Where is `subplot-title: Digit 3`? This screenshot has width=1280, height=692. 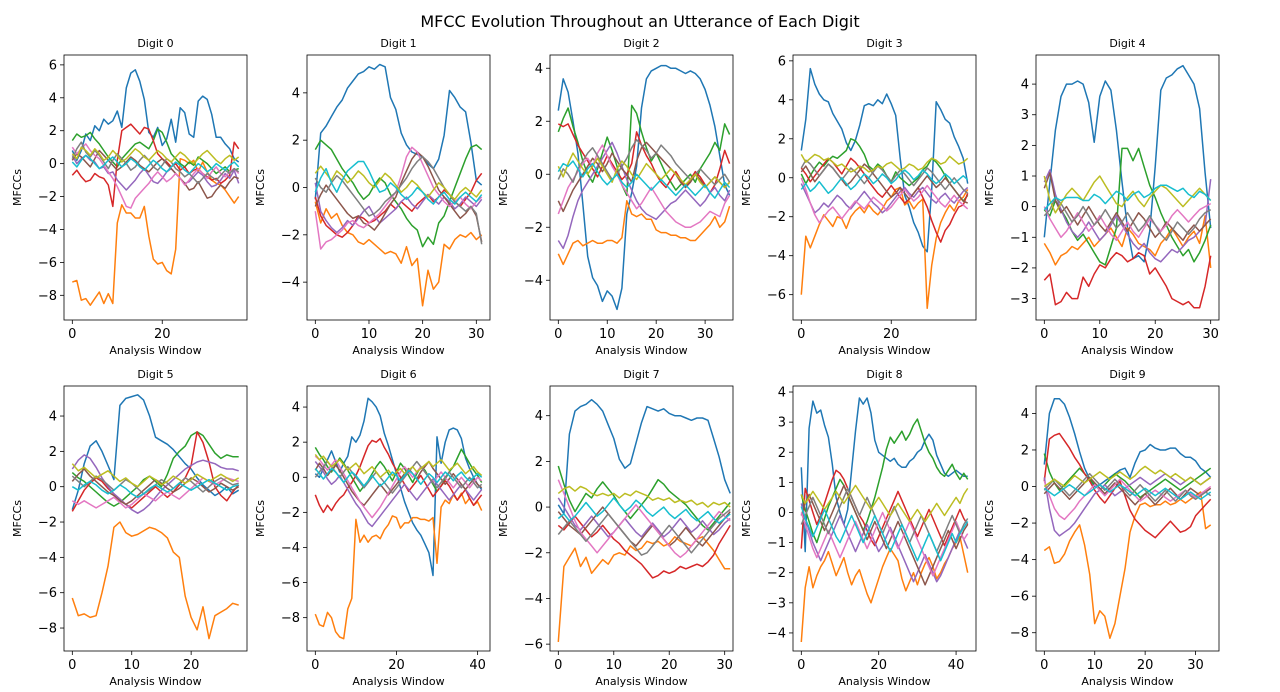 subplot-title: Digit 3 is located at coordinates (884, 43).